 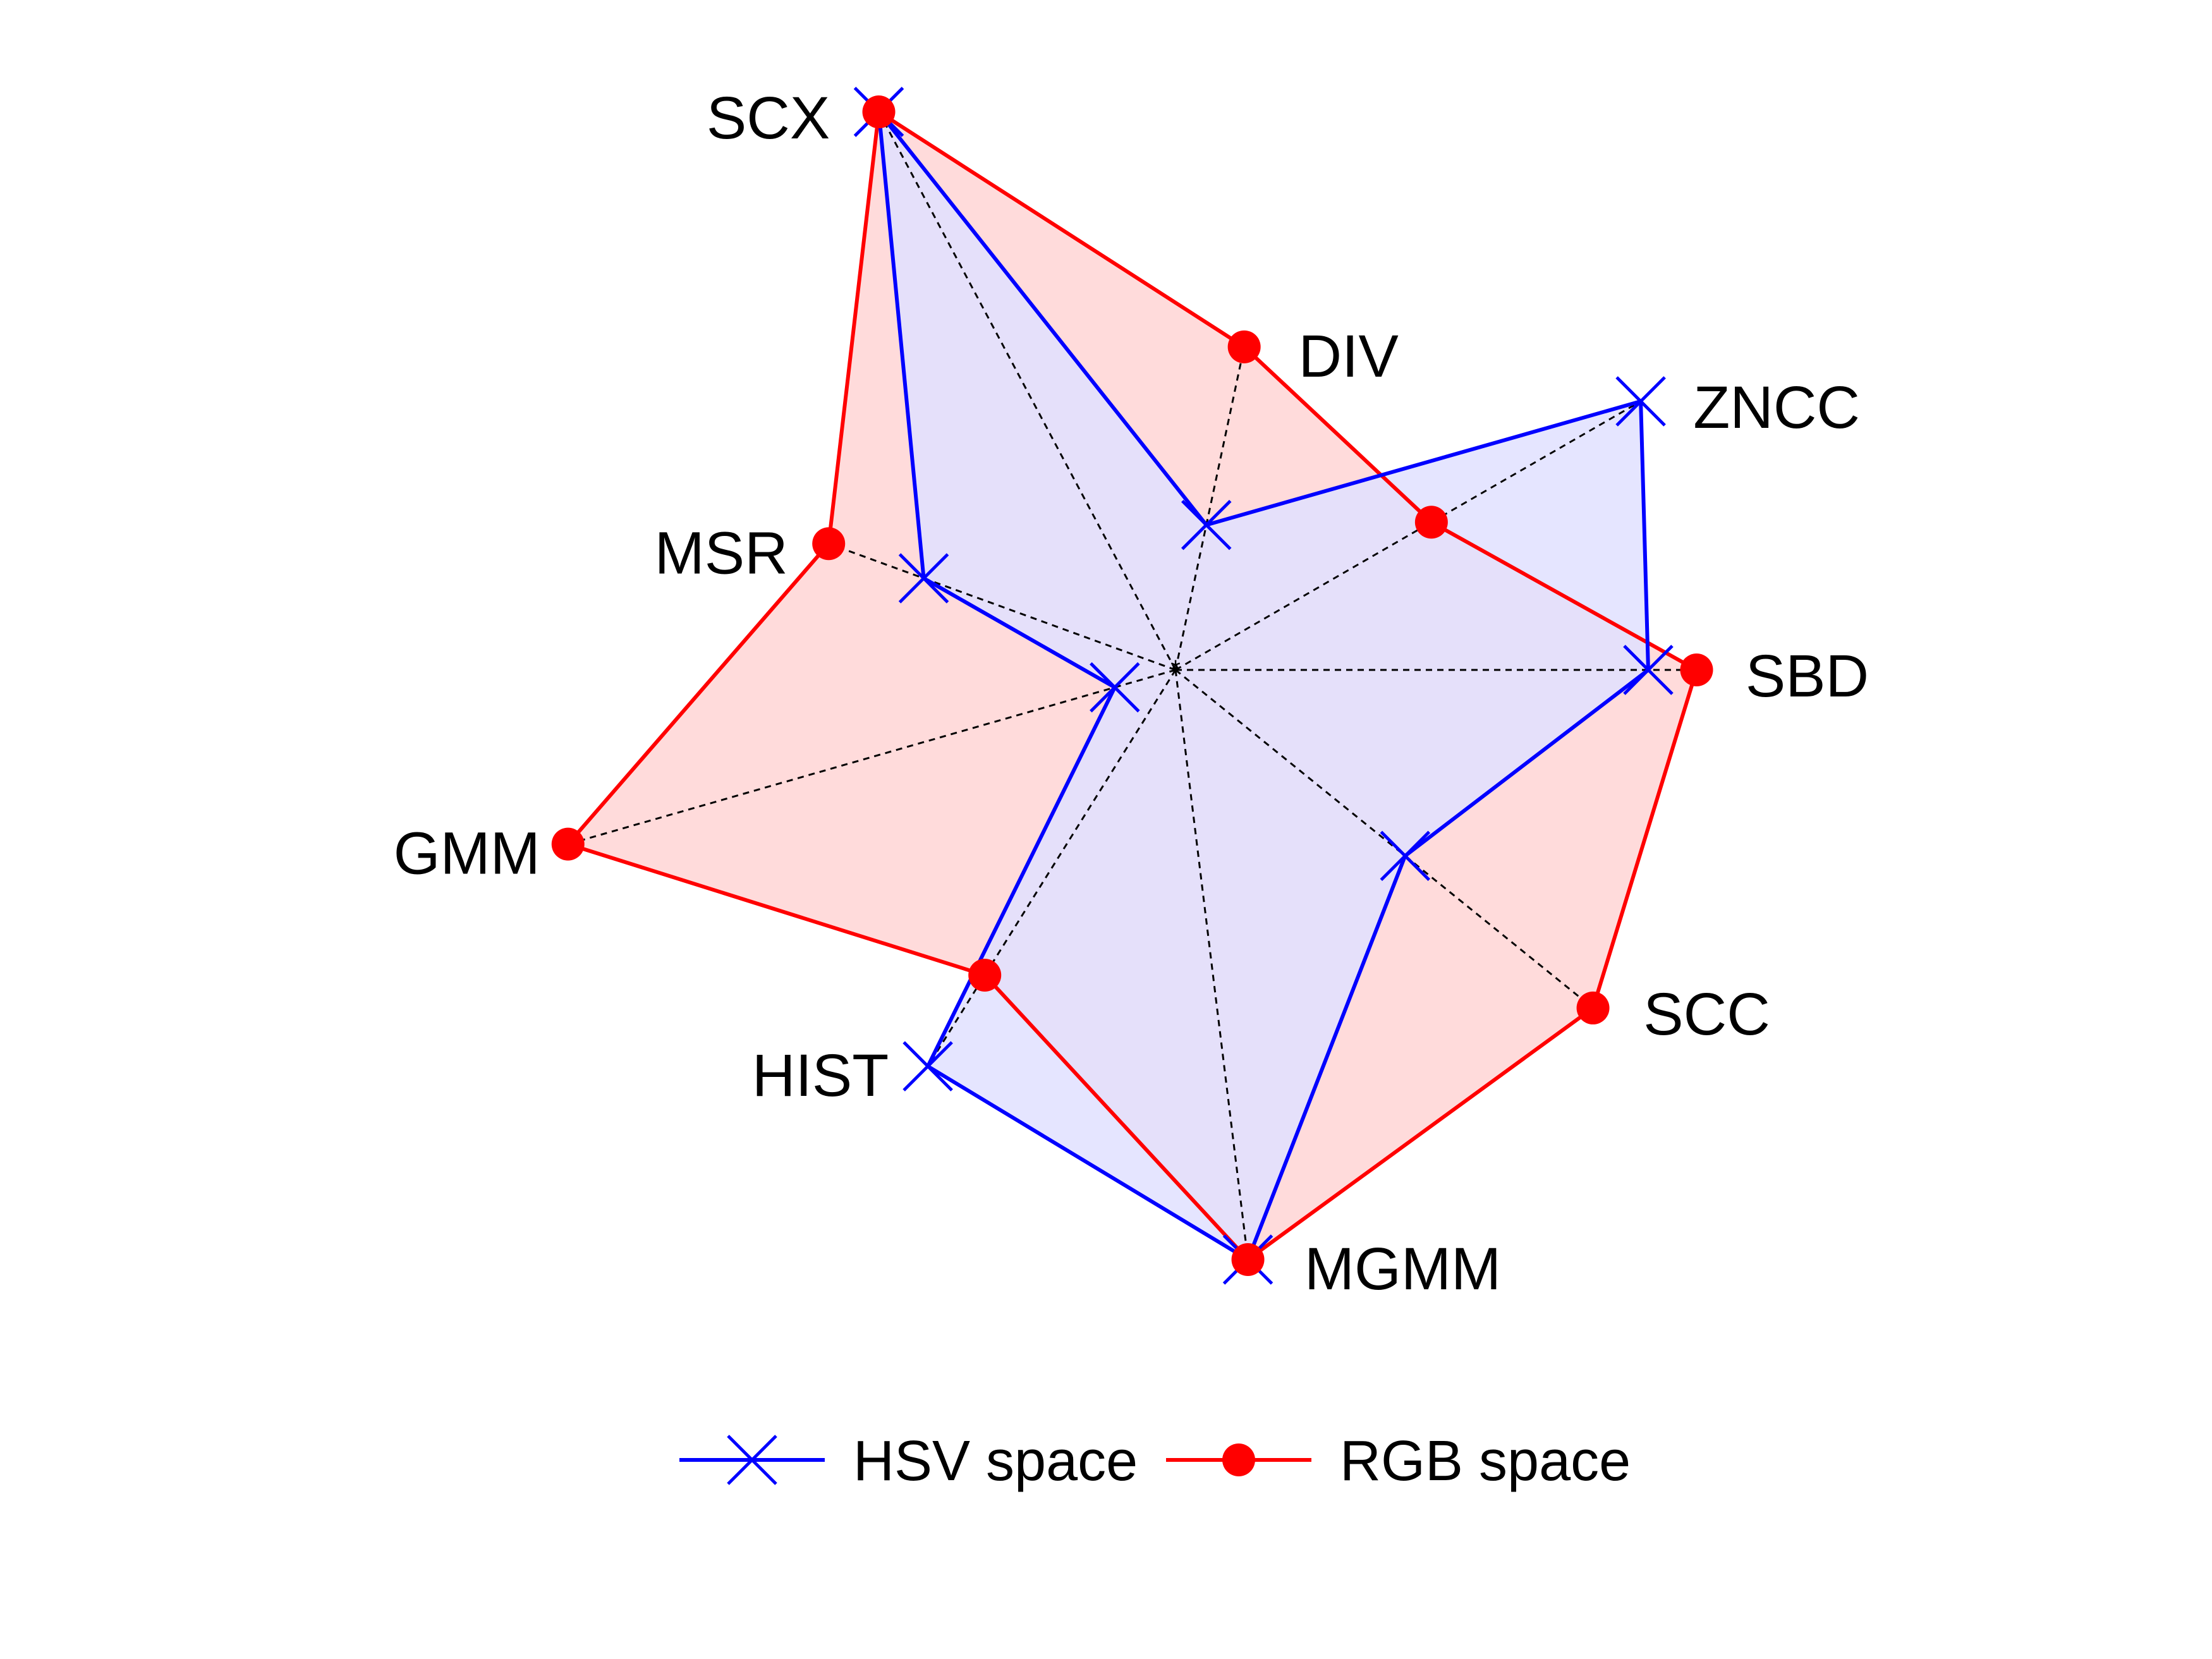 I want to click on rgb-point-scx, so click(x=879, y=112).